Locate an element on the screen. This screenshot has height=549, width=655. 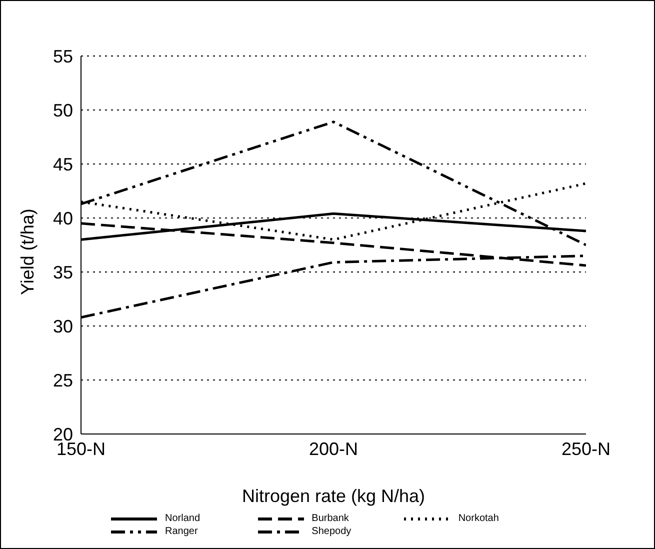
legend-label: Burbank is located at coordinates (330, 518).